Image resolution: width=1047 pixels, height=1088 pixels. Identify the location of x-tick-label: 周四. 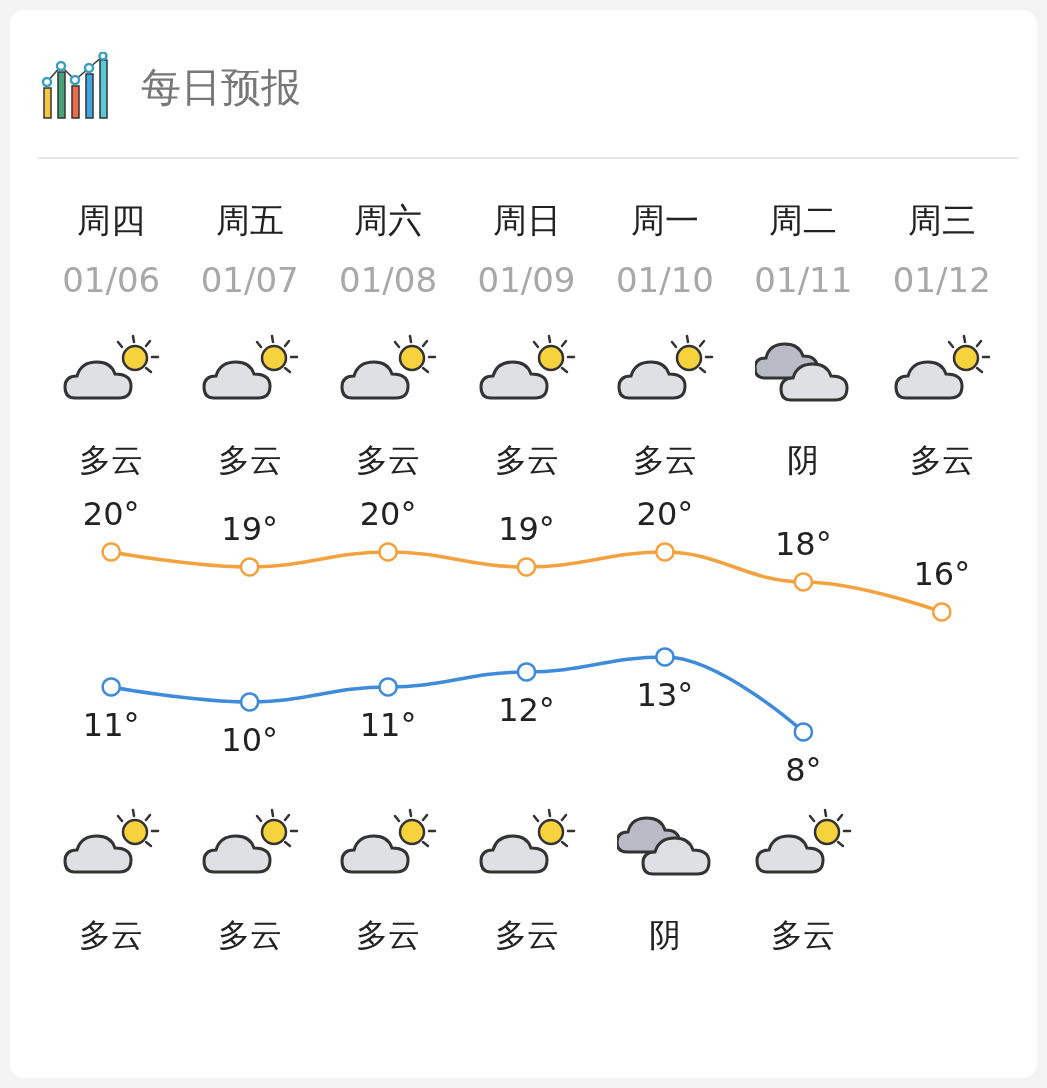
(111, 220).